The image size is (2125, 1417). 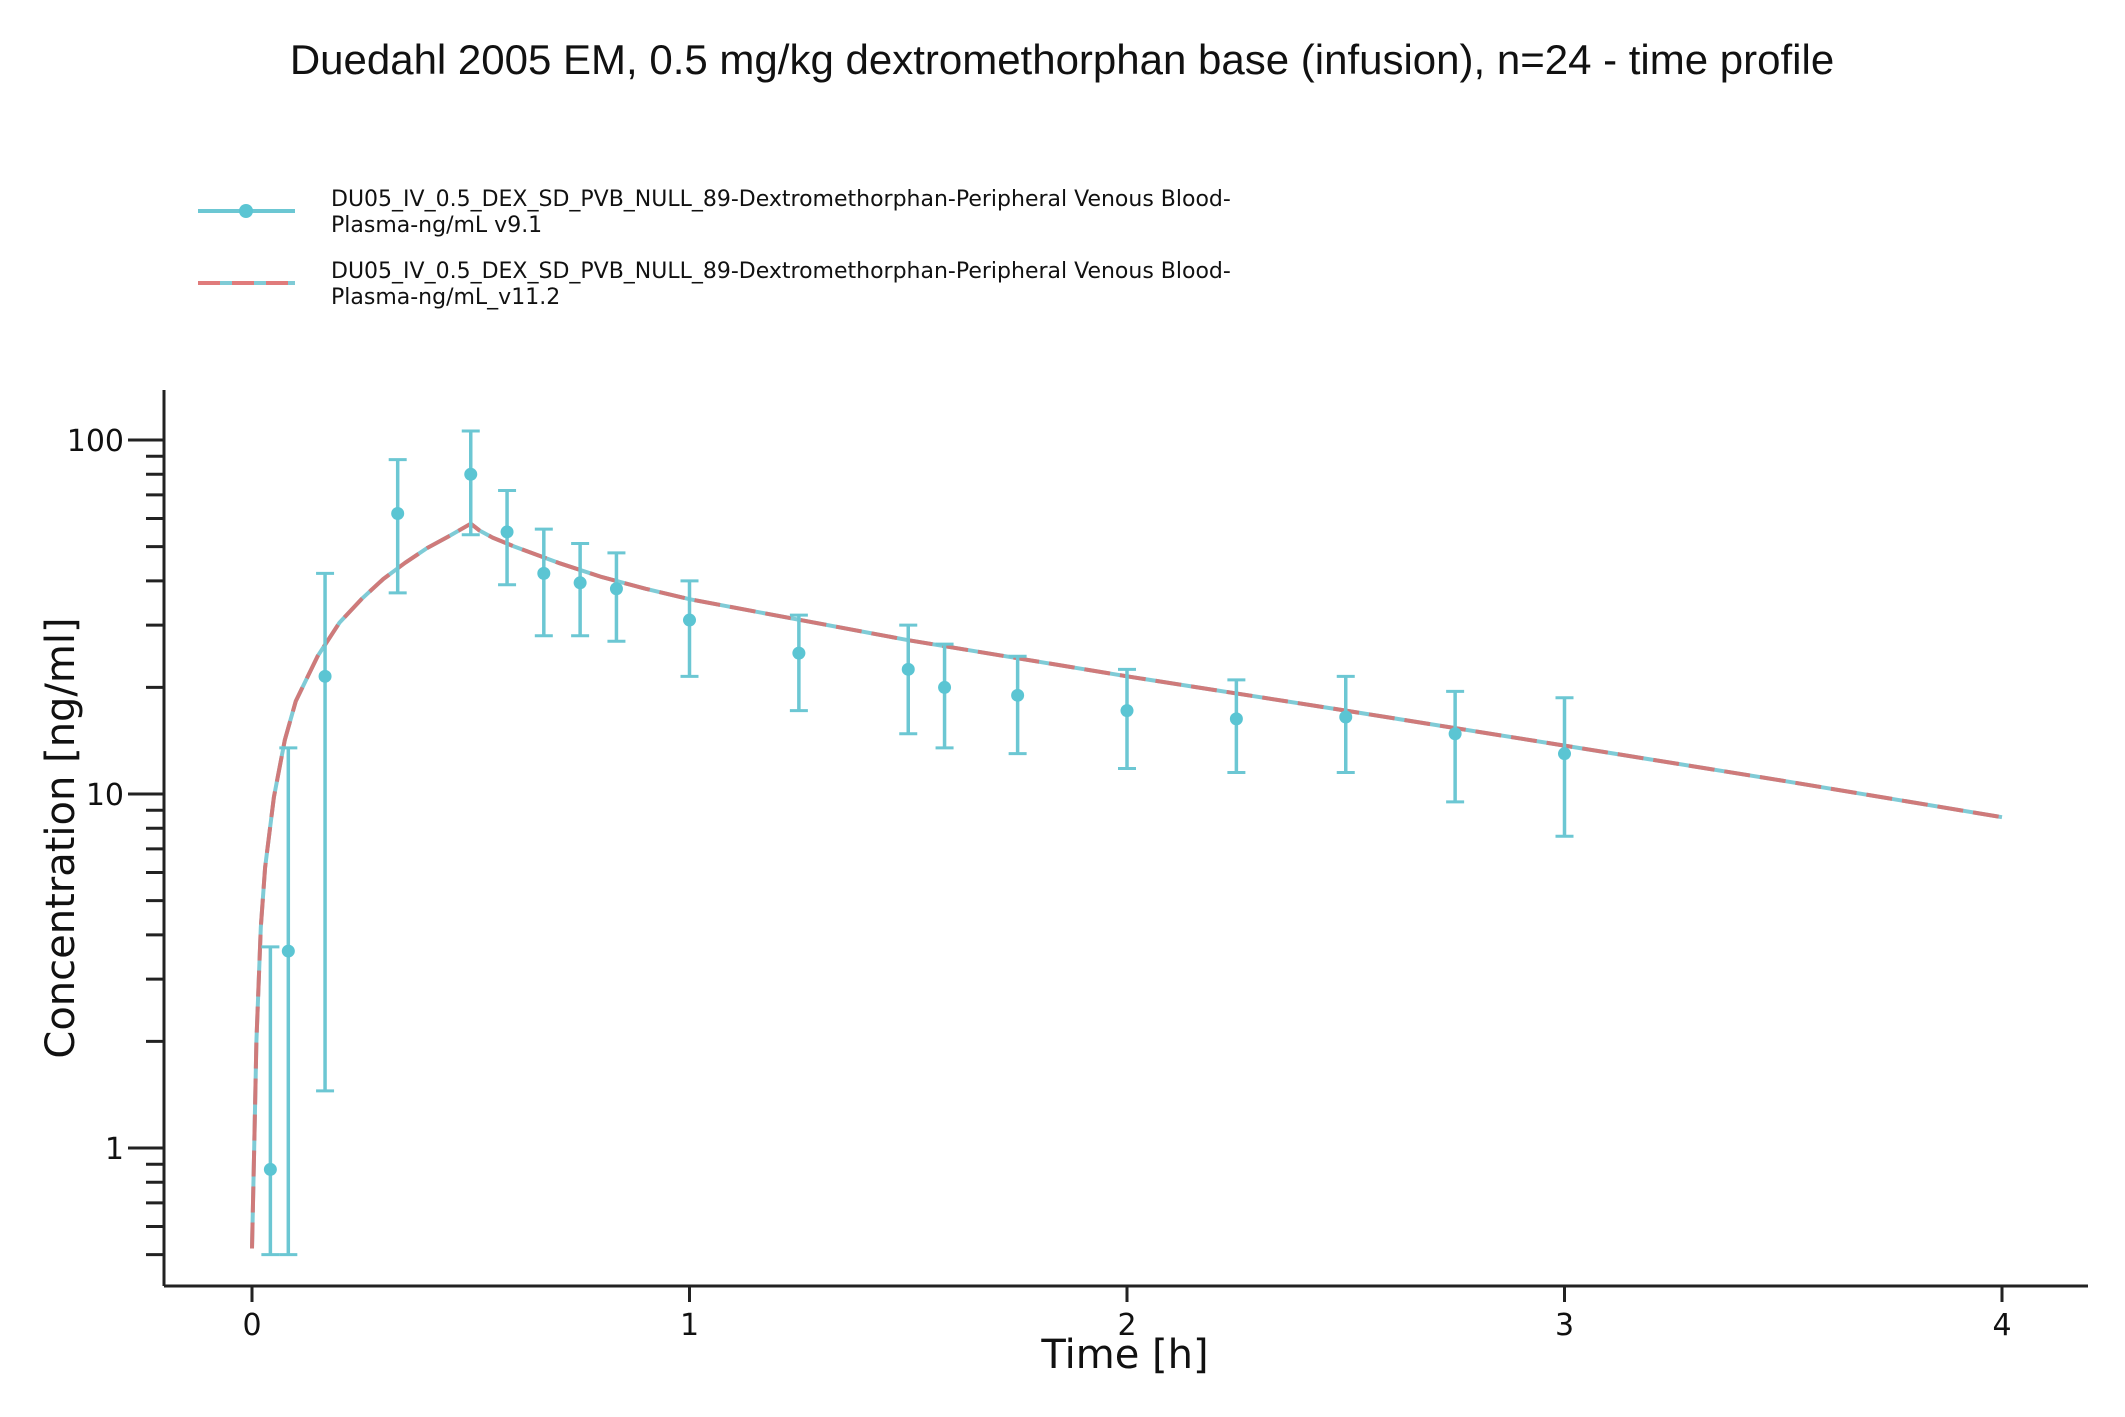 I want to click on y-axis: 1 10 100, so click(x=116, y=838).